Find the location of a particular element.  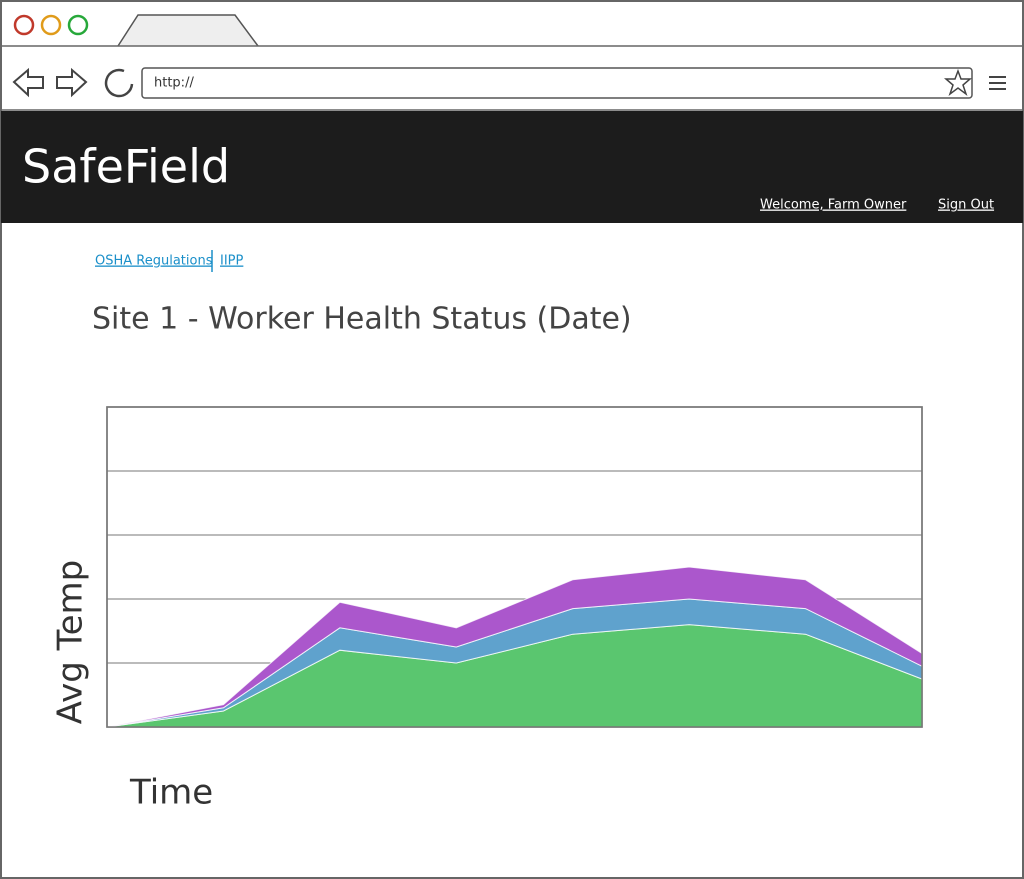

minimize-button is located at coordinates (51, 25).